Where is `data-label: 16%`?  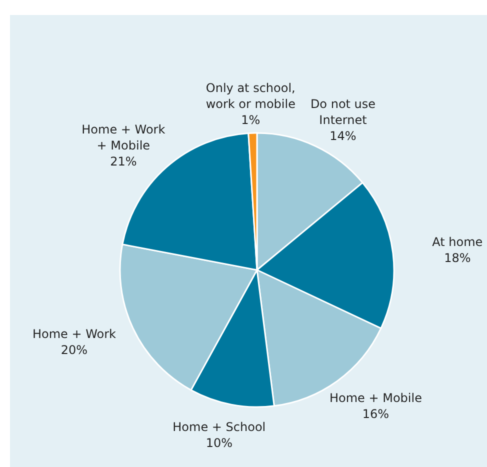 data-label: 16% is located at coordinates (376, 414).